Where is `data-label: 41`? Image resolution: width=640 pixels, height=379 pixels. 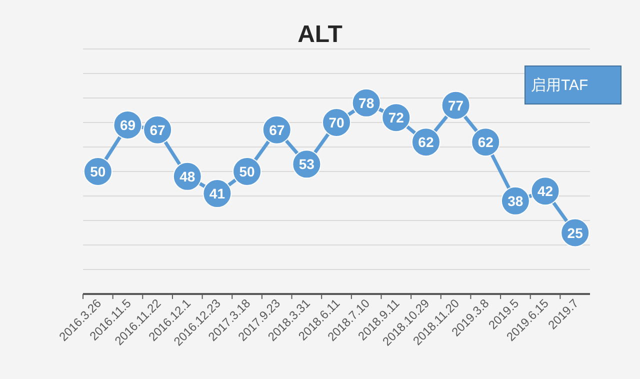
data-label: 41 is located at coordinates (217, 194).